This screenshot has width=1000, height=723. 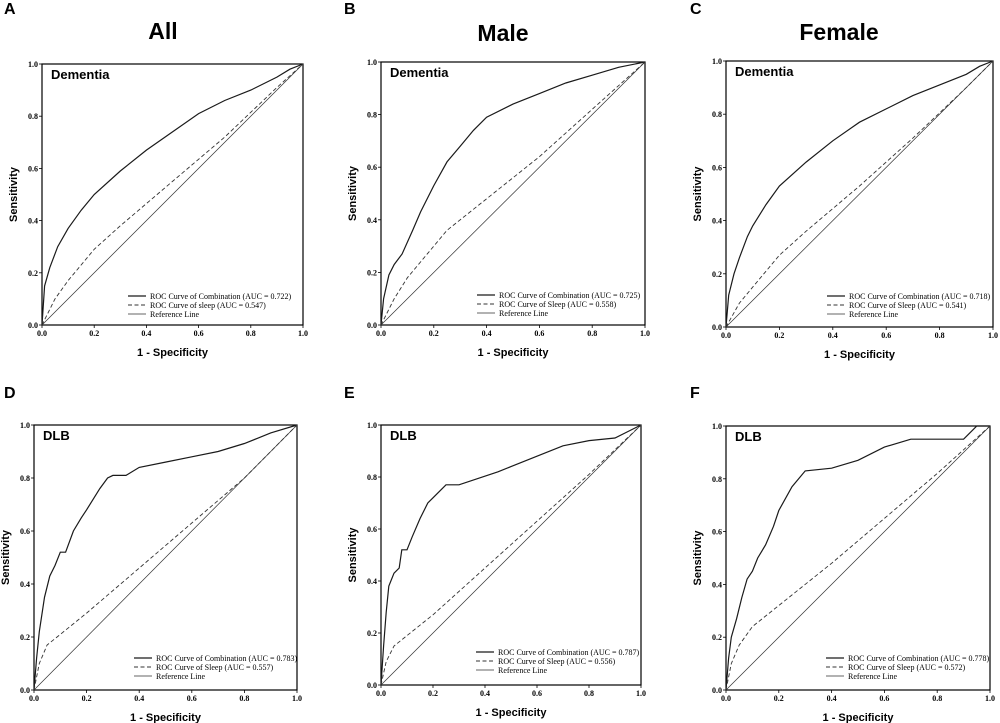 What do you see at coordinates (696, 9) in the screenshot?
I see `panel-letter: C` at bounding box center [696, 9].